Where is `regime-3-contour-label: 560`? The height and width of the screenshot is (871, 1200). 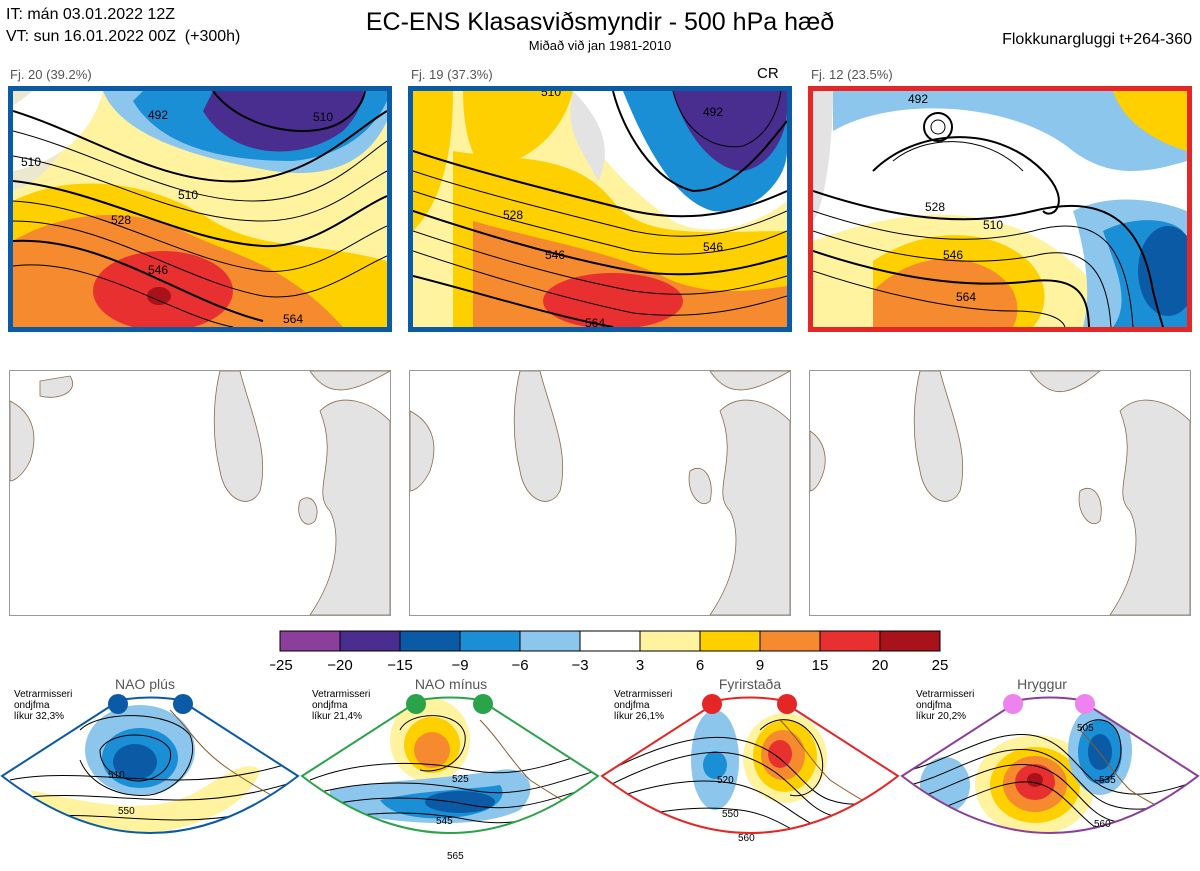
regime-3-contour-label: 560 is located at coordinates (746, 838).